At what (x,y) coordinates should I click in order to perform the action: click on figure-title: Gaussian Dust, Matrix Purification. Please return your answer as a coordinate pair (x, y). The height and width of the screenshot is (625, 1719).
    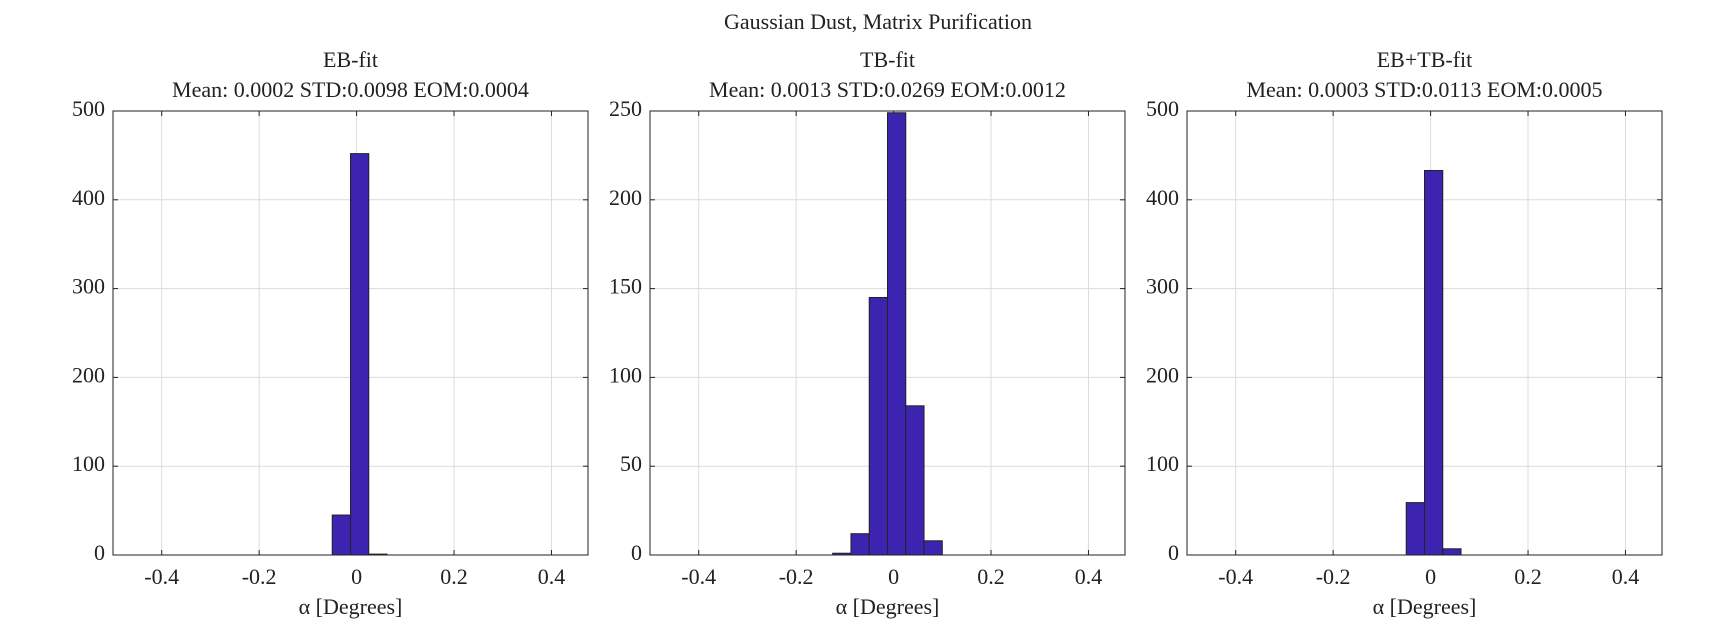
    Looking at the image, I should click on (878, 21).